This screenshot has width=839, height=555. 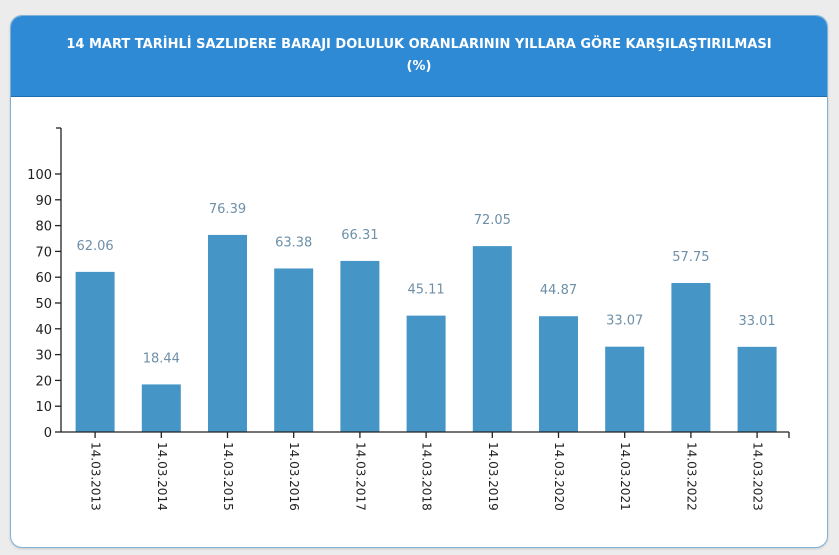 I want to click on y-tick-label: 50, so click(x=43, y=304).